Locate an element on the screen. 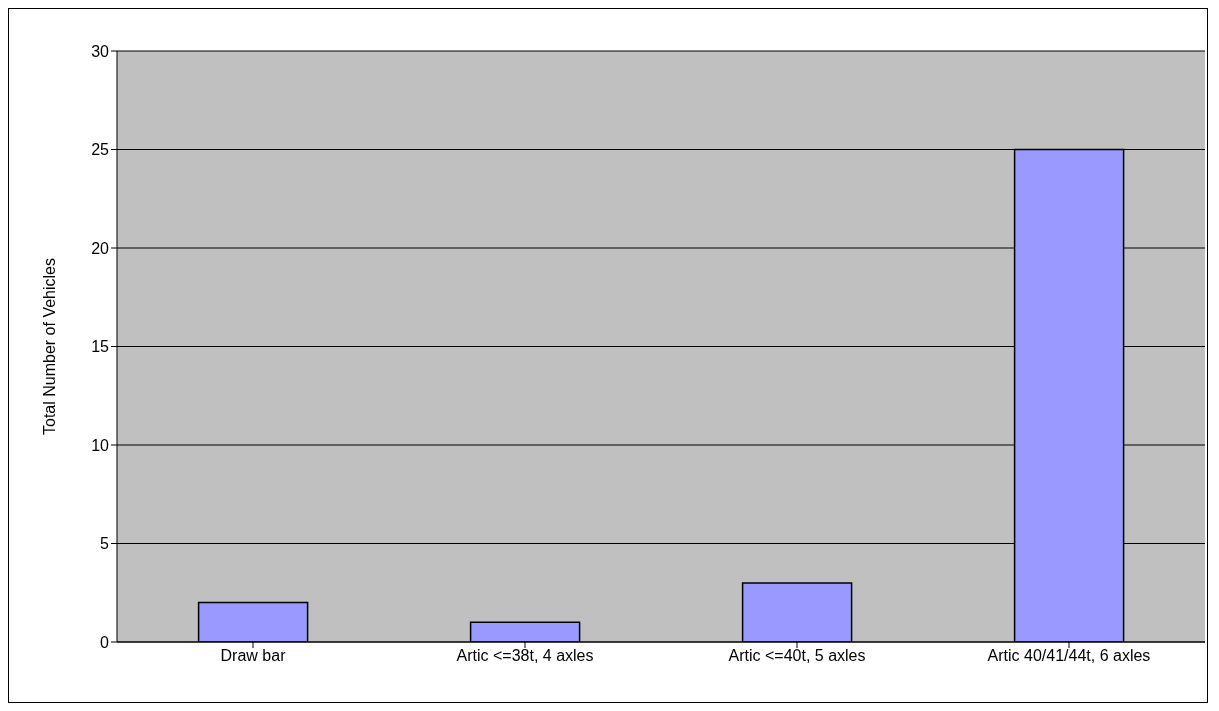 This screenshot has width=1219, height=711. y-tick-label: 10 is located at coordinates (100, 445).